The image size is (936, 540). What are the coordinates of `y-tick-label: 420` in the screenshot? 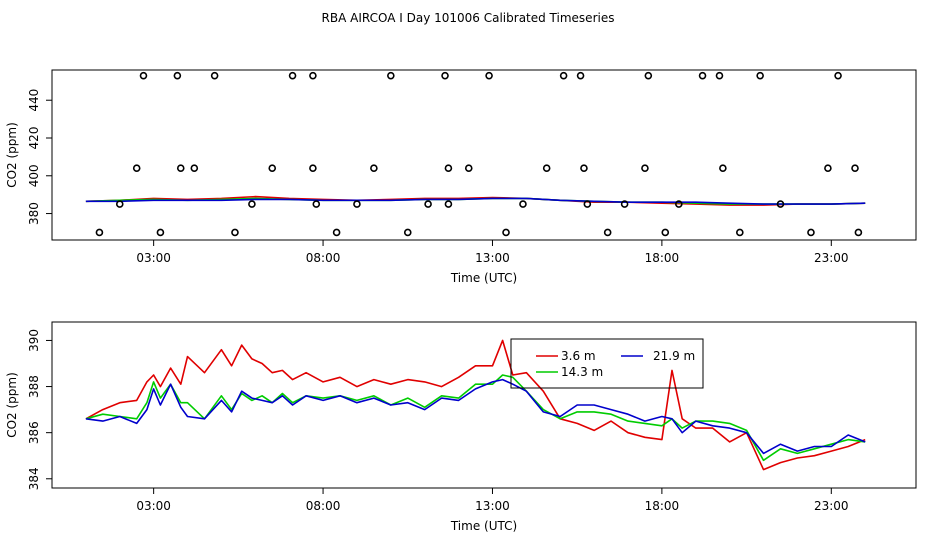 It's located at (34, 138).